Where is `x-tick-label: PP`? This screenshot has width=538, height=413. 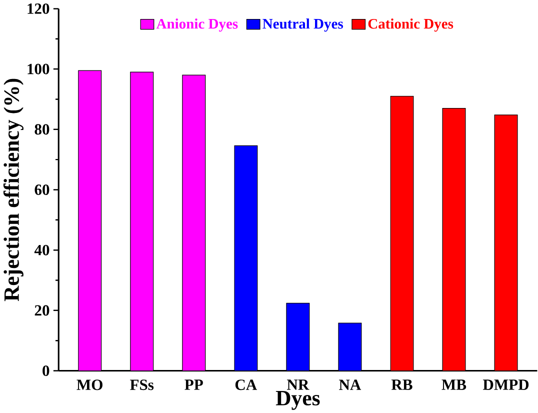 x-tick-label: PP is located at coordinates (193, 384).